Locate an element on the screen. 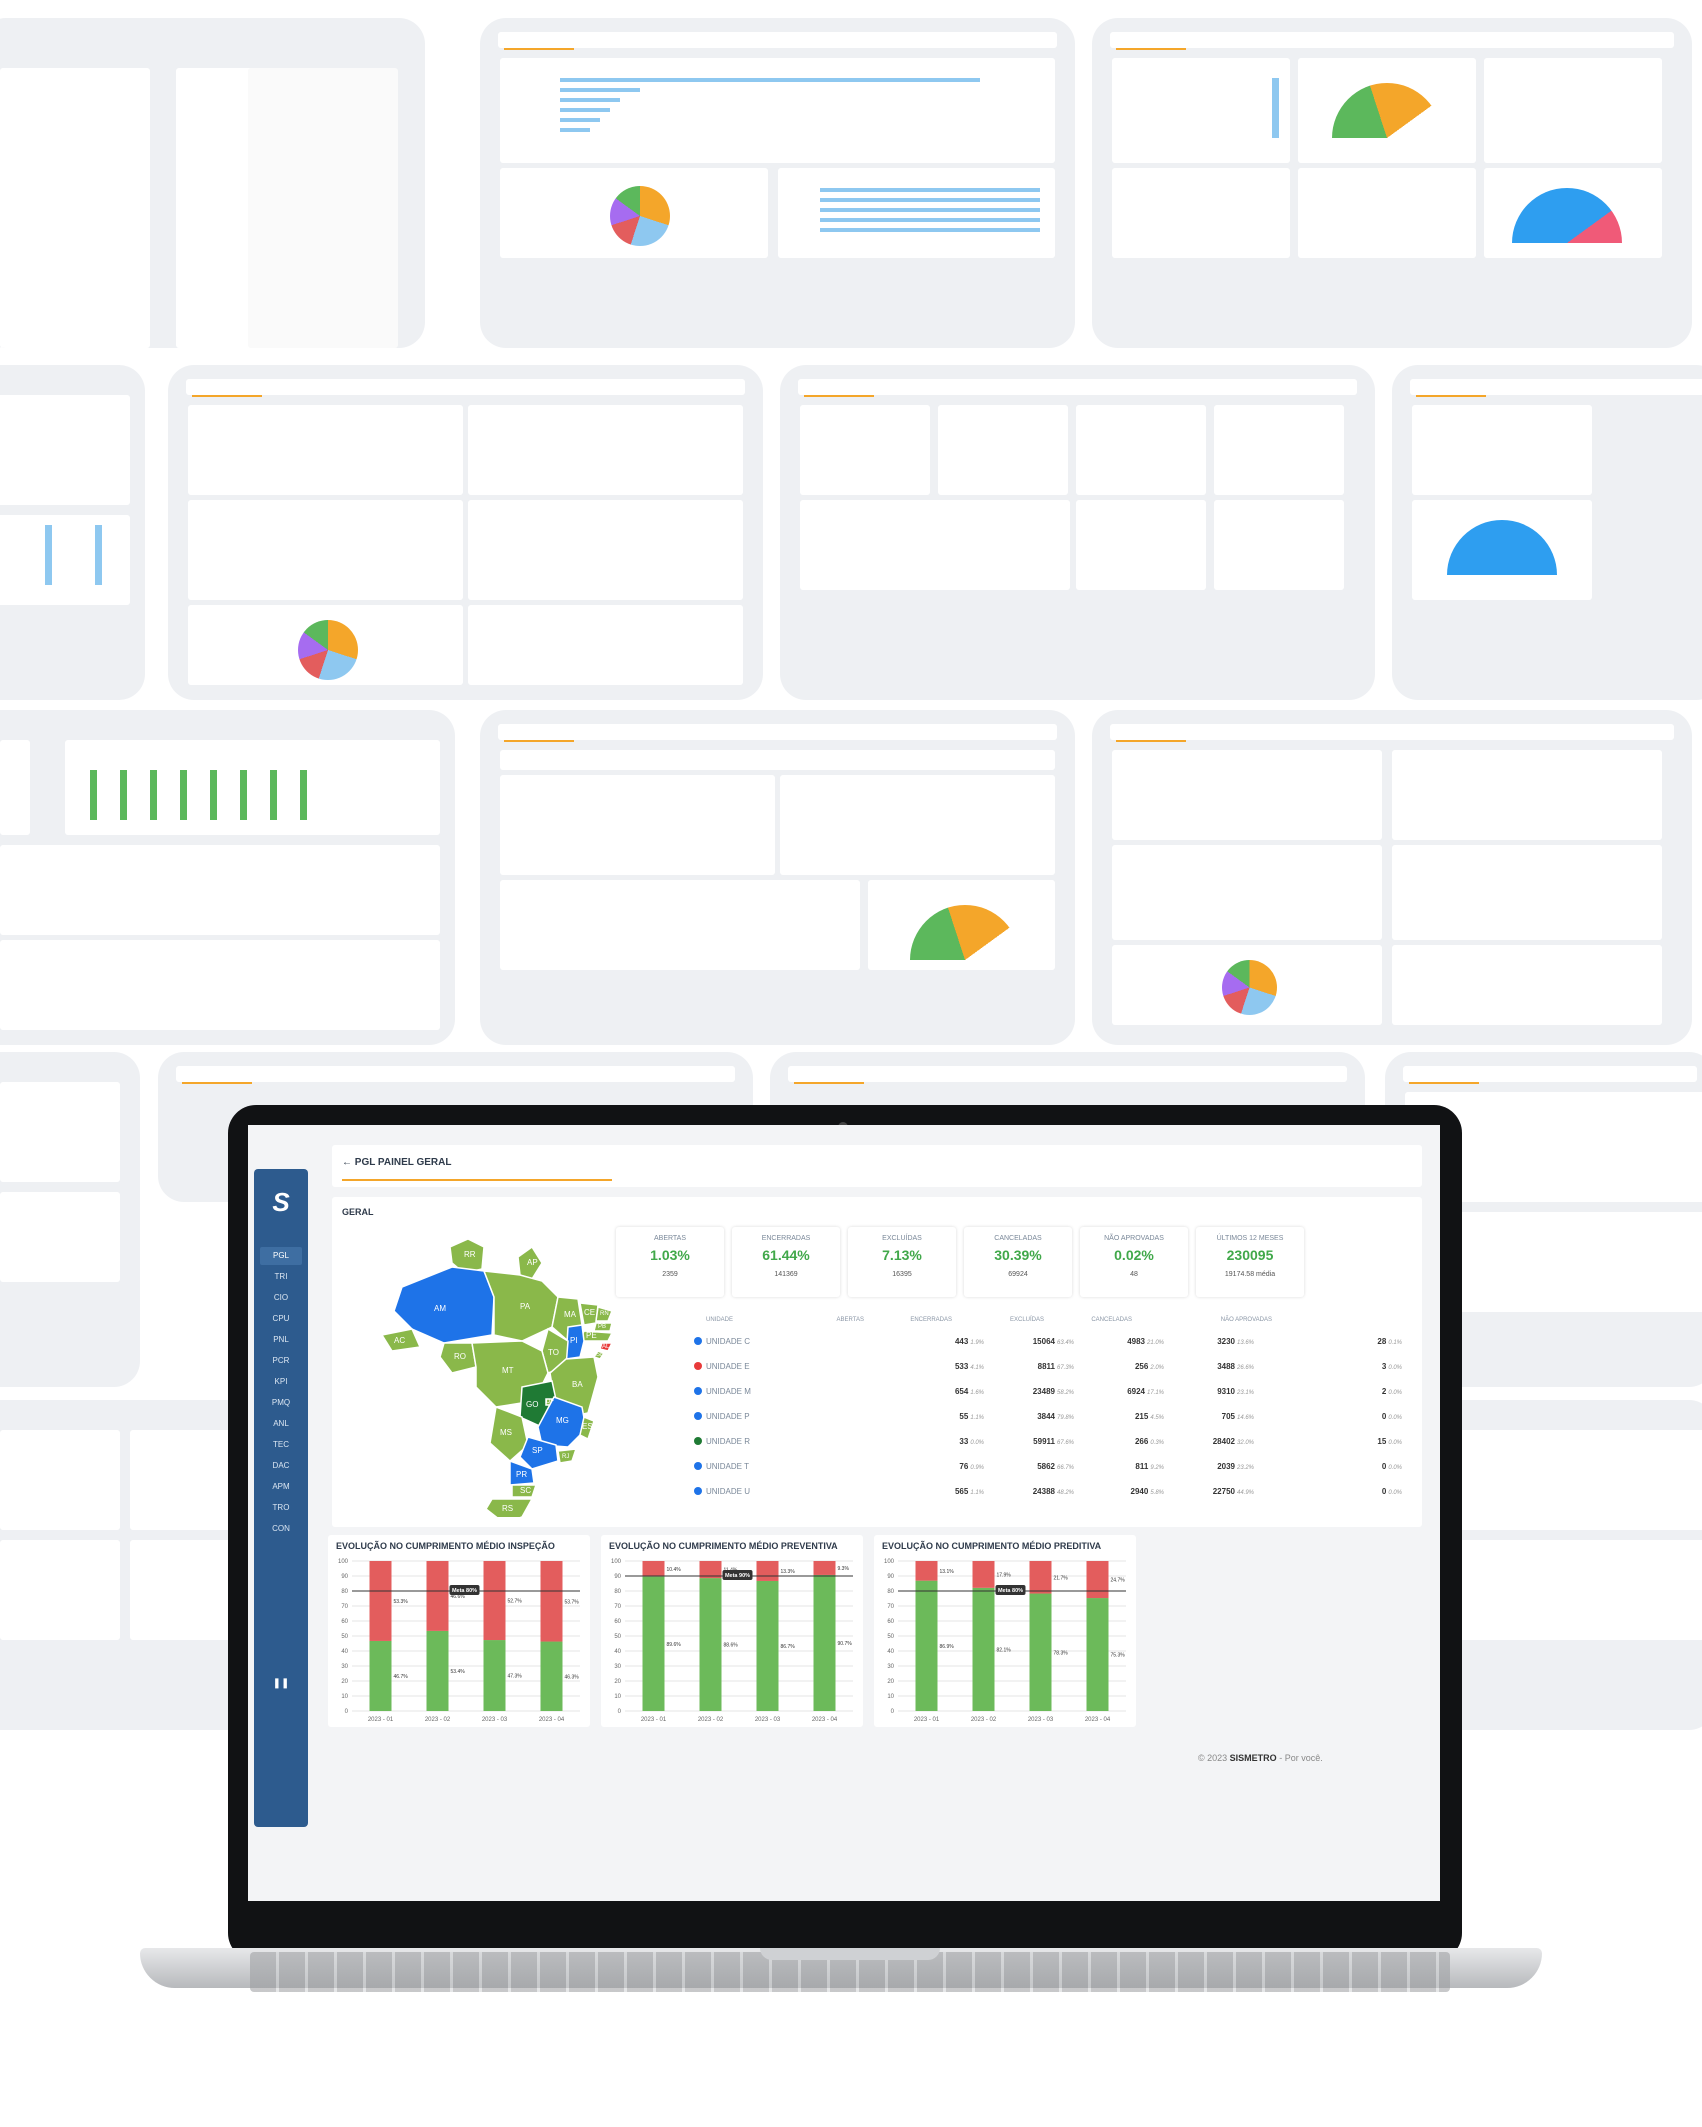 The image size is (1702, 2127). data-label: 13.1% is located at coordinates (947, 1572).